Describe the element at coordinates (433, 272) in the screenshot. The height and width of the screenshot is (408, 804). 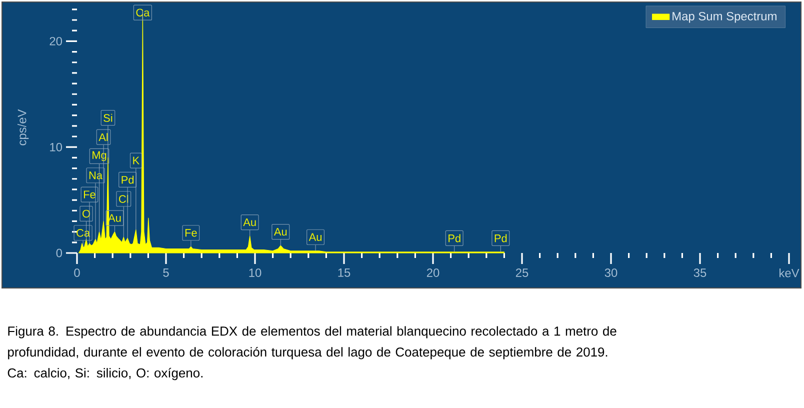
I see `x-tick-label: 20` at that location.